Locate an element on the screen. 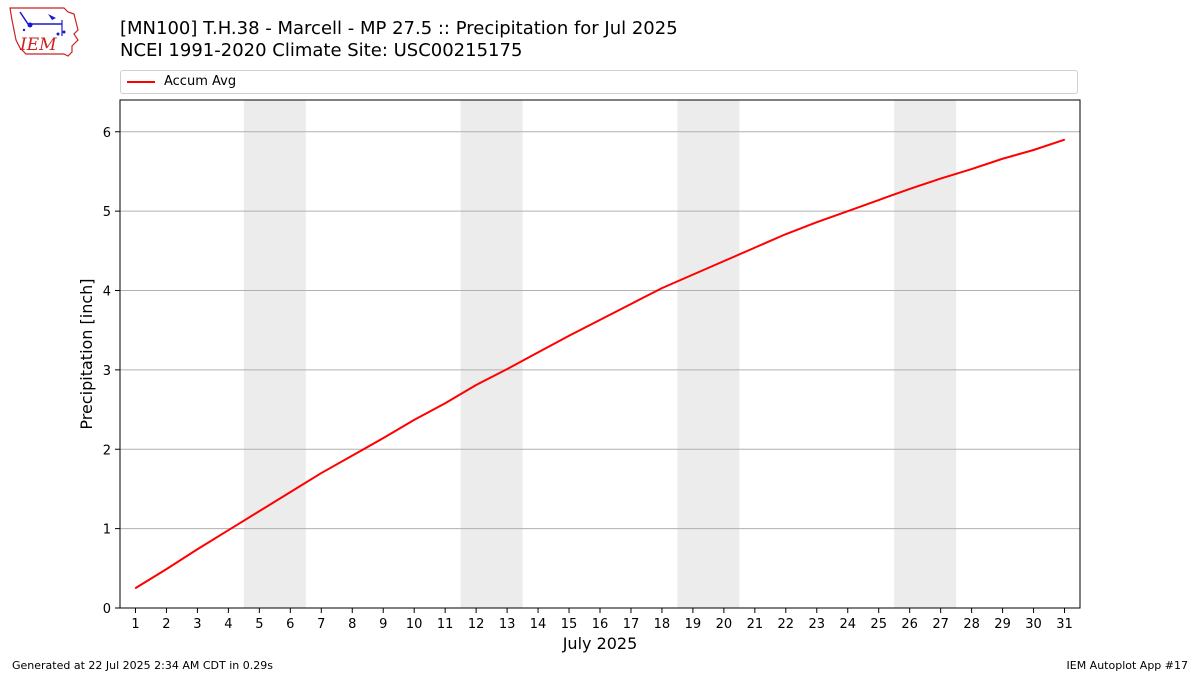 This screenshot has height=675, width=1200. y-tick-label: 1 is located at coordinates (107, 530).